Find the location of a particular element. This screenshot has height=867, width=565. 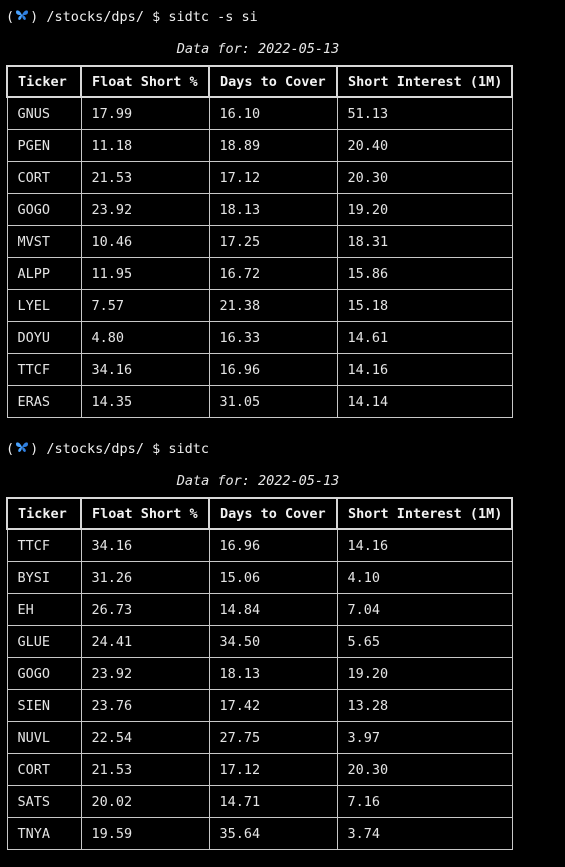

cell-short-interest: 3.97 is located at coordinates (424, 737).